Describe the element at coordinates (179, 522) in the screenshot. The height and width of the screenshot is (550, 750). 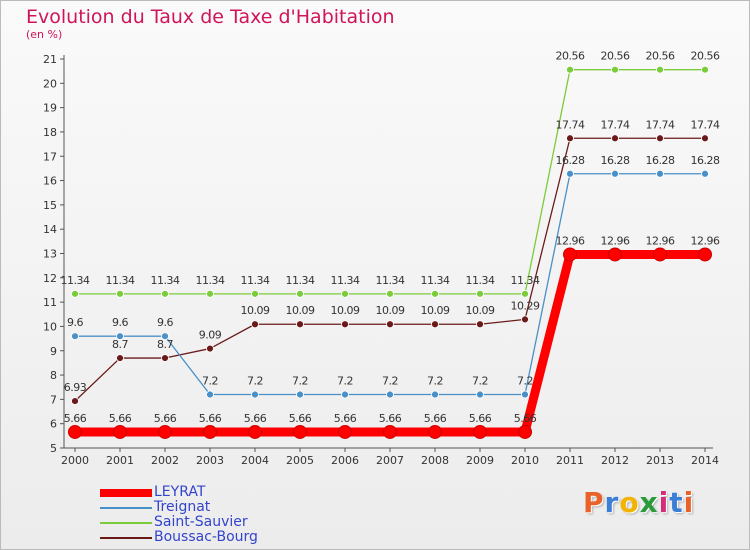
I see `legend-item-saint-sauvier: Saint-Sauvier` at that location.